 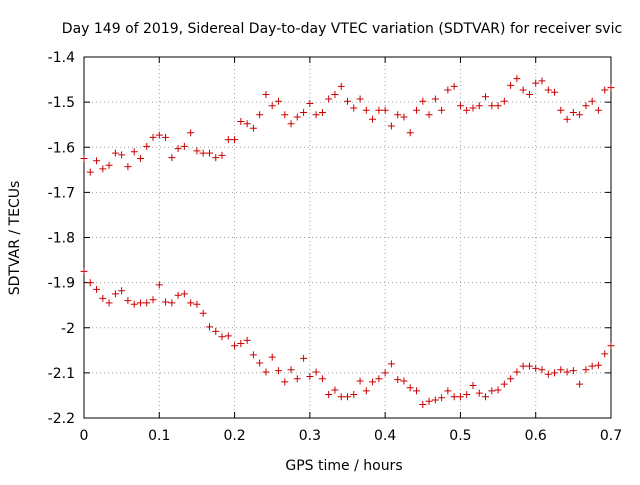 I want to click on y-tick-label: -1.8, so click(x=61, y=239).